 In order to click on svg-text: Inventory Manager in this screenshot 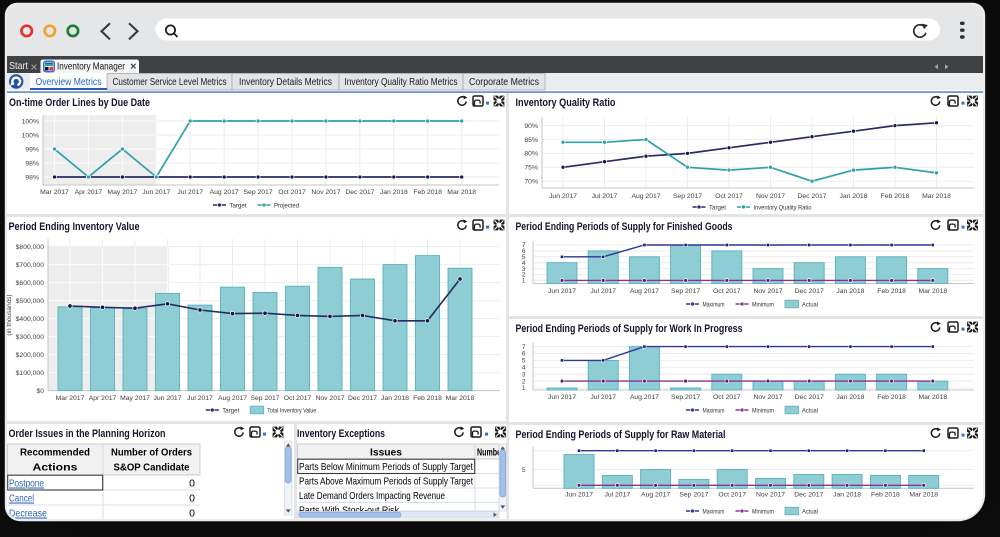, I will do `click(91, 67)`.